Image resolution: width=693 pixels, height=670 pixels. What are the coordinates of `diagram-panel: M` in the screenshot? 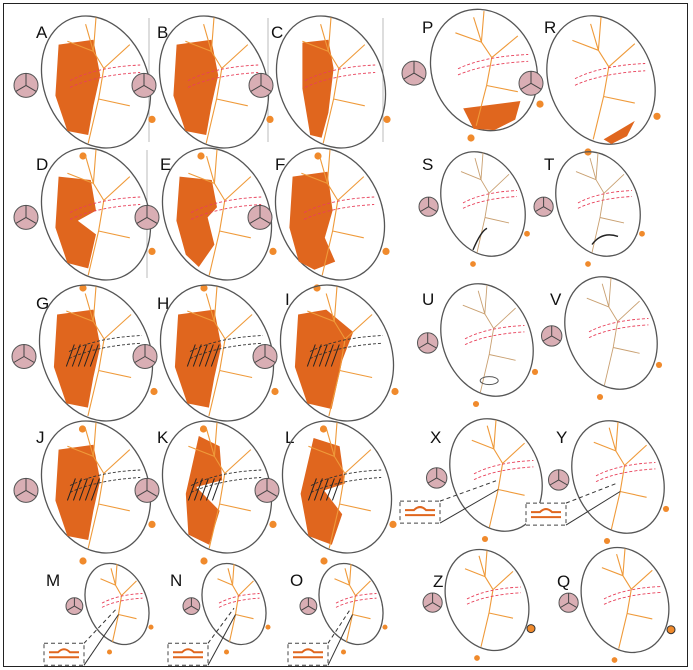 It's located at (98, 614).